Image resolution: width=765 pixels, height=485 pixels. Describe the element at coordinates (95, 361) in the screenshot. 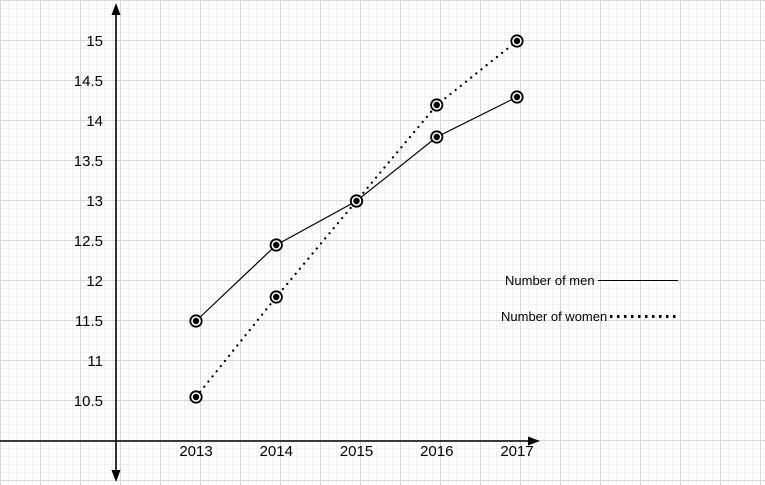

I see `y-tick-label: 11` at that location.